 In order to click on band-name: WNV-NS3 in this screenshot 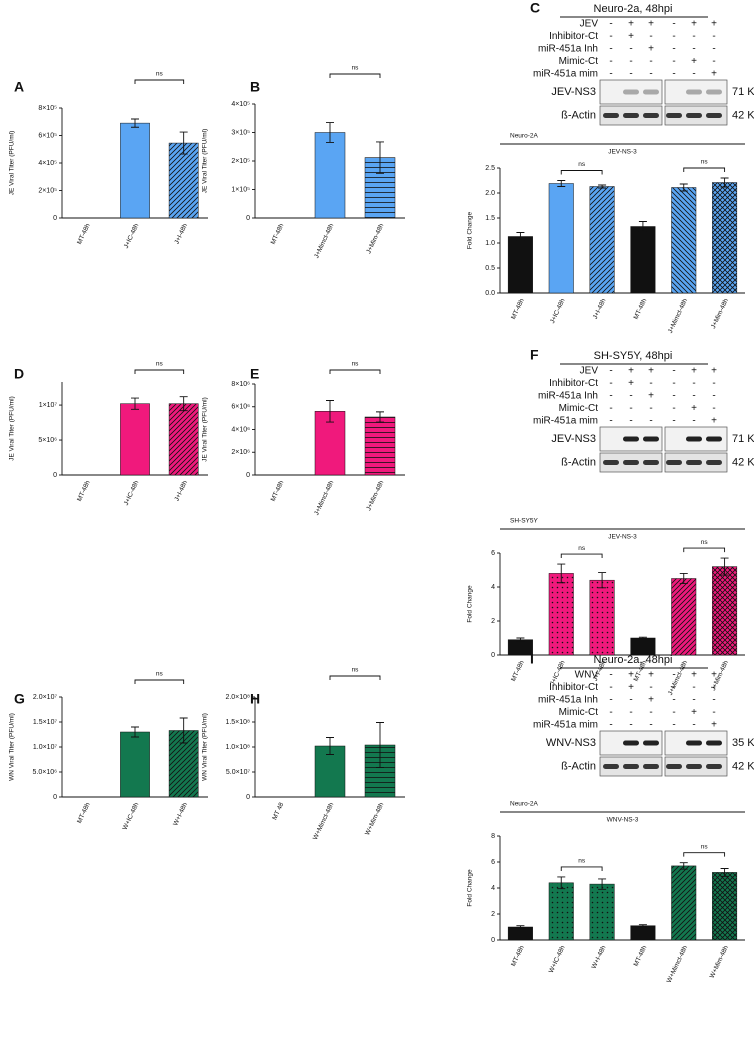, I will do `click(571, 743)`.